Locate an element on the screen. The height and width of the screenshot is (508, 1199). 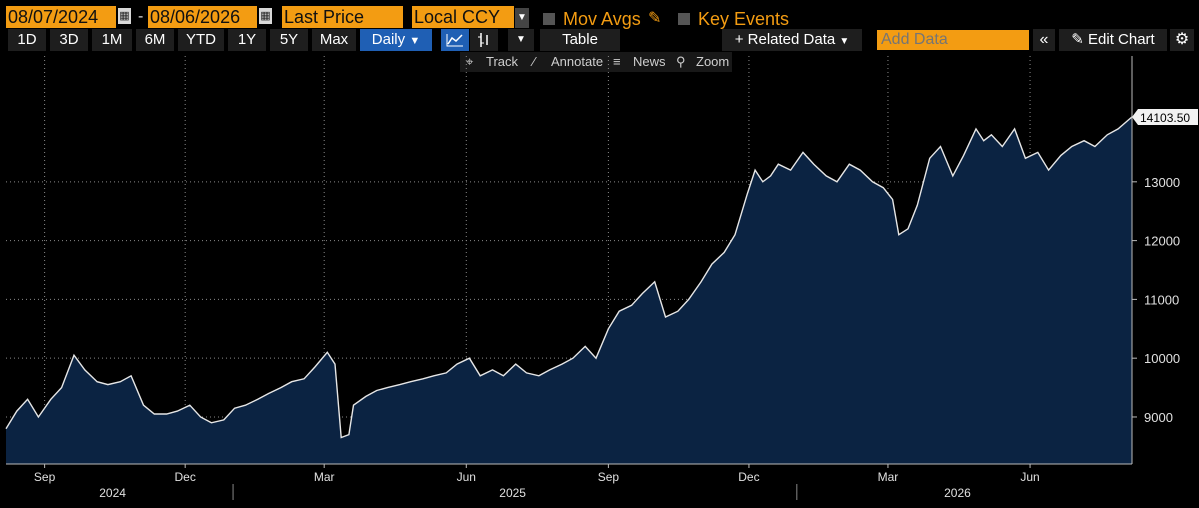
range-6m-button: 6M is located at coordinates (155, 40).